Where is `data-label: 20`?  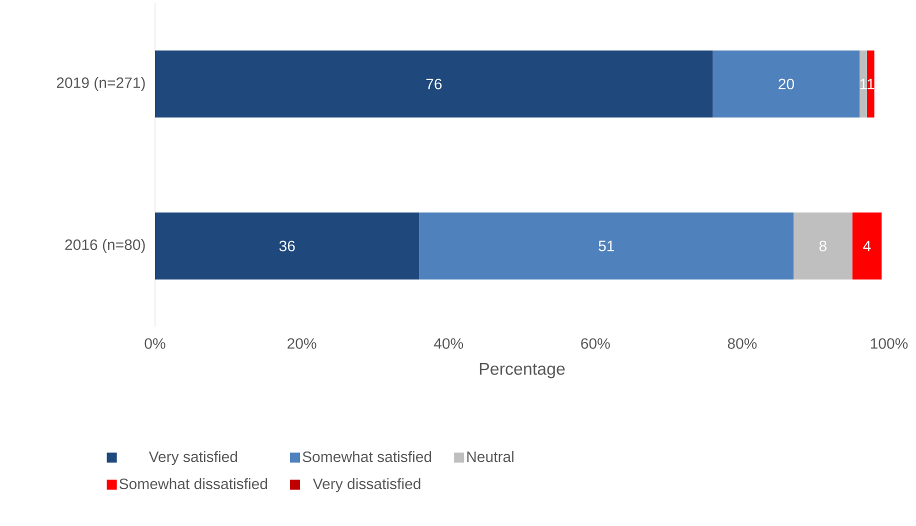 data-label: 20 is located at coordinates (786, 84).